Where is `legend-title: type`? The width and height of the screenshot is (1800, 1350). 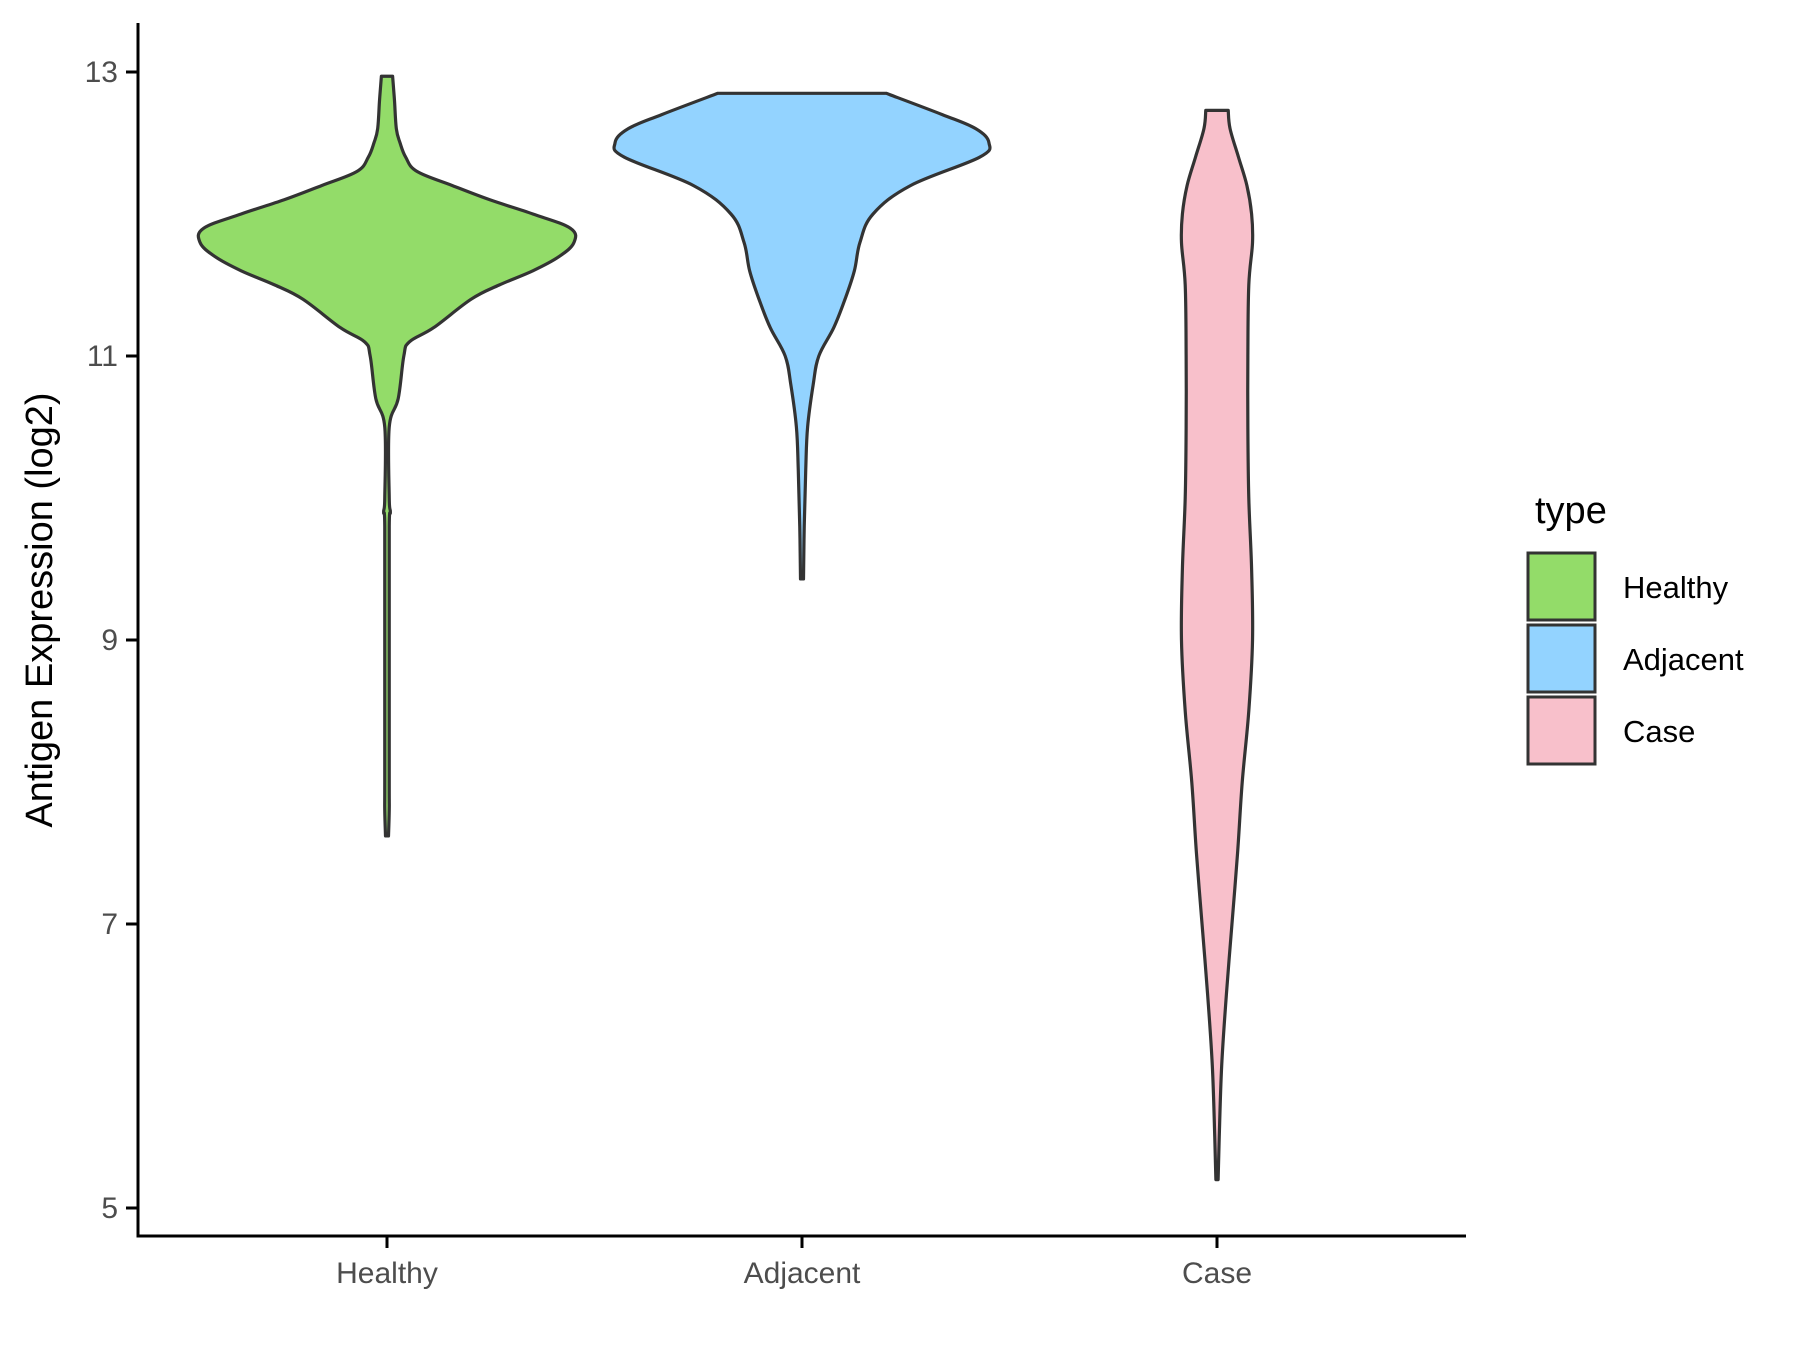
legend-title: type is located at coordinates (1571, 511).